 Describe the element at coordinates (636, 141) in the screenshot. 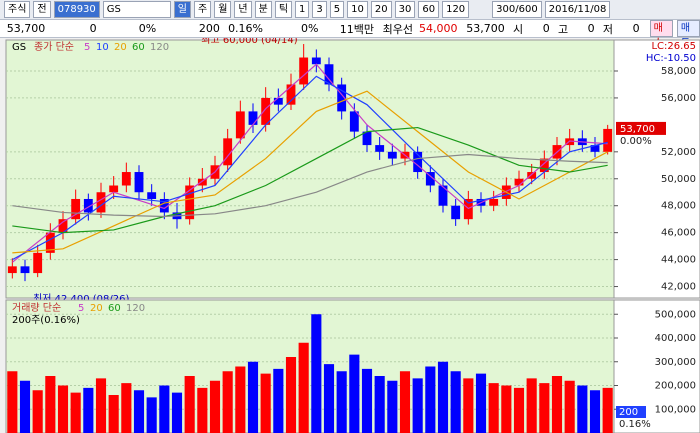

I see `change-label: 0.00%` at that location.